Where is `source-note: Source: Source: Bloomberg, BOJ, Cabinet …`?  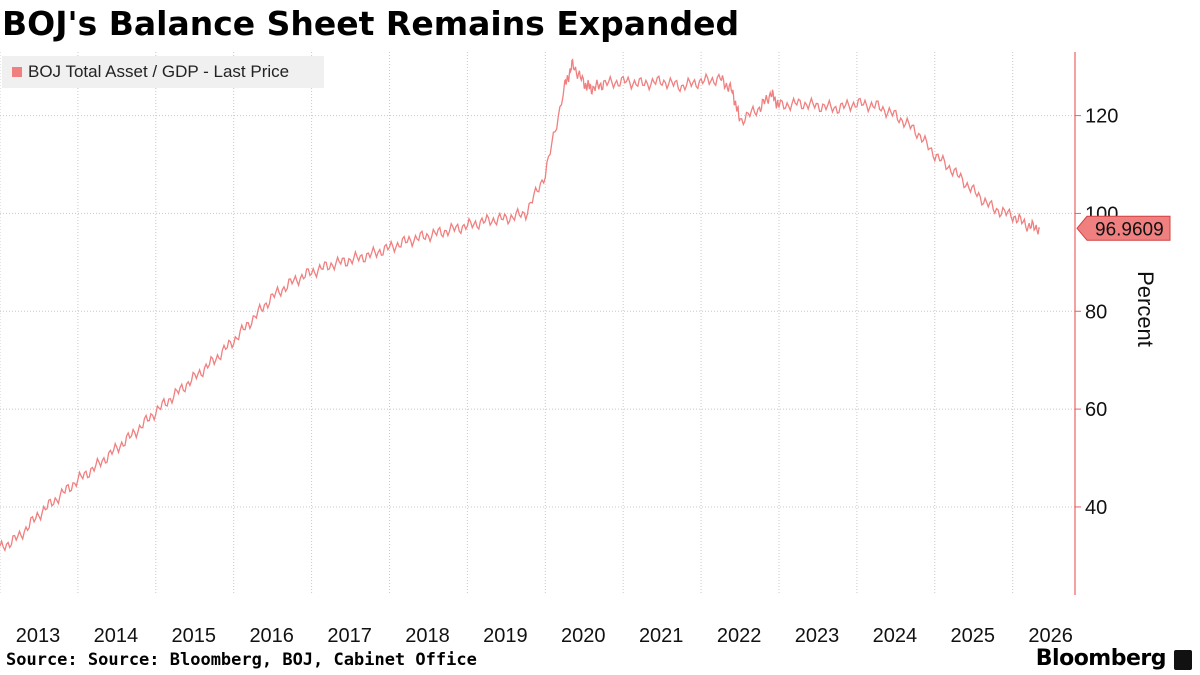 source-note: Source: Source: Bloomberg, BOJ, Cabinet … is located at coordinates (241, 660).